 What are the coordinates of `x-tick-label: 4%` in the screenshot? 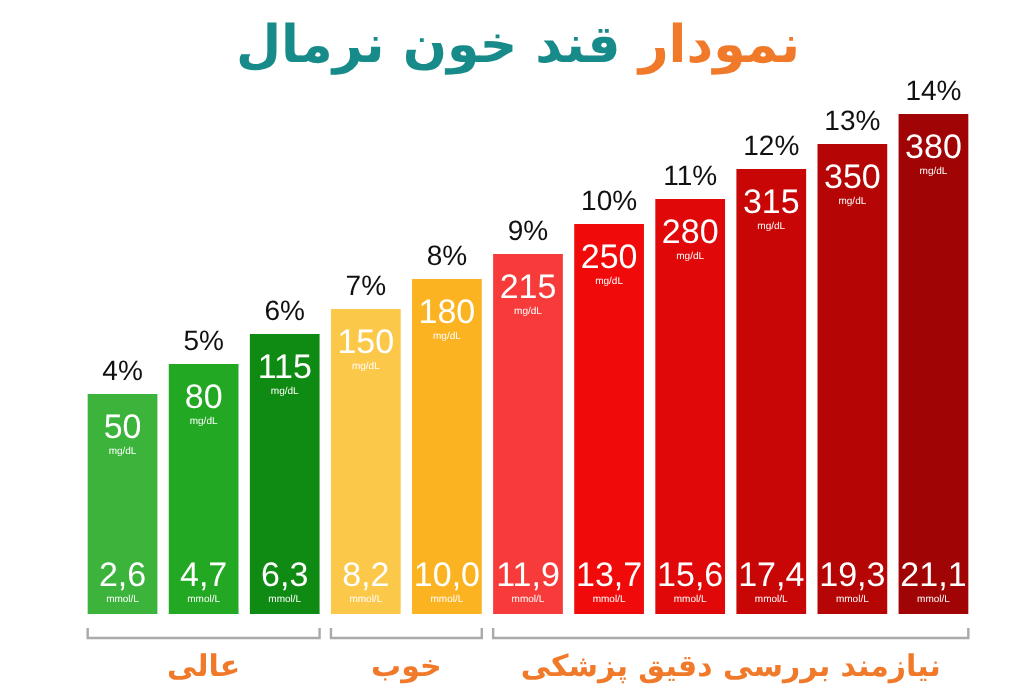 It's located at (122, 369).